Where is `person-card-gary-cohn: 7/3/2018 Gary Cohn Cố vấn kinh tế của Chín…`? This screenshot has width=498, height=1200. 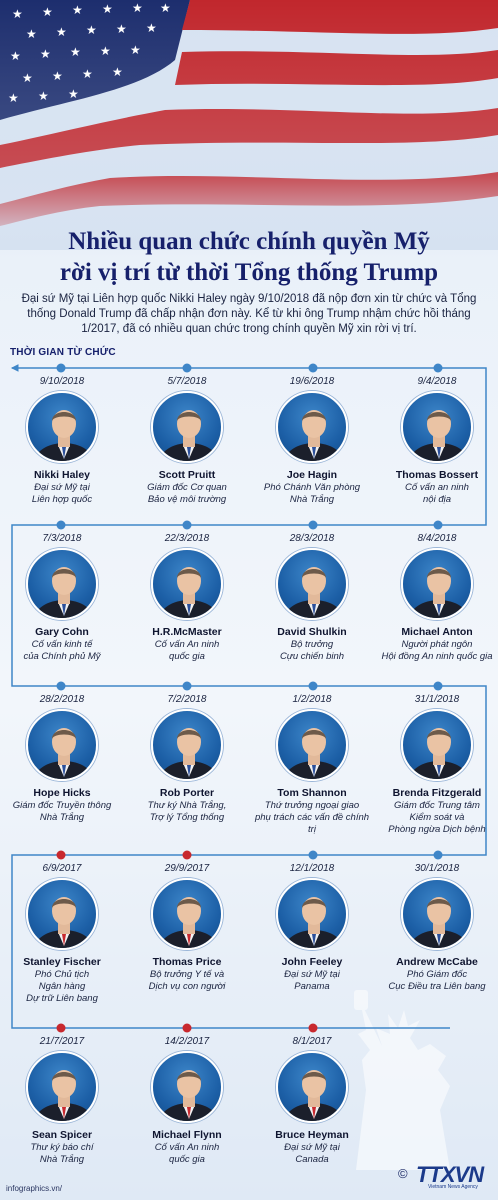 person-card-gary-cohn: 7/3/2018 Gary Cohn Cố vấn kinh tế của Chín… is located at coordinates (62, 597).